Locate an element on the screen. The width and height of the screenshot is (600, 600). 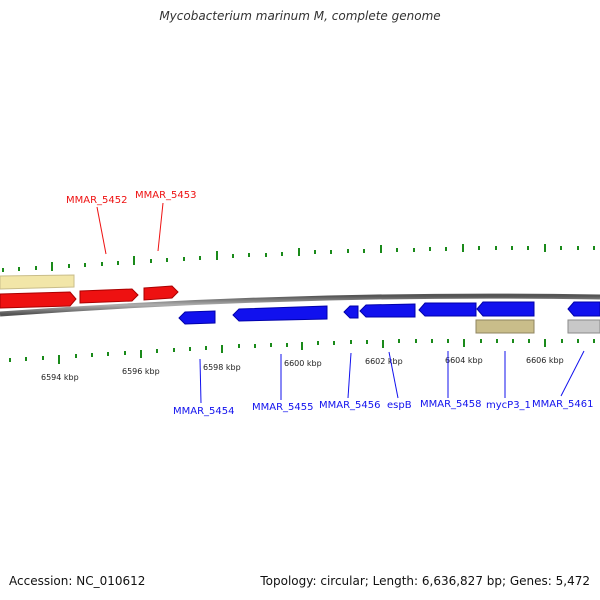
genome-backbone is located at coordinates (300, 305).